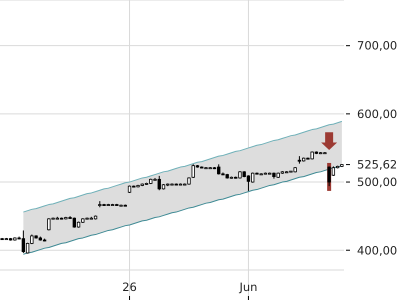 The height and width of the screenshot is (300, 400). Describe the element at coordinates (377, 250) in the screenshot. I see `y-tick-label: 400,00` at that location.